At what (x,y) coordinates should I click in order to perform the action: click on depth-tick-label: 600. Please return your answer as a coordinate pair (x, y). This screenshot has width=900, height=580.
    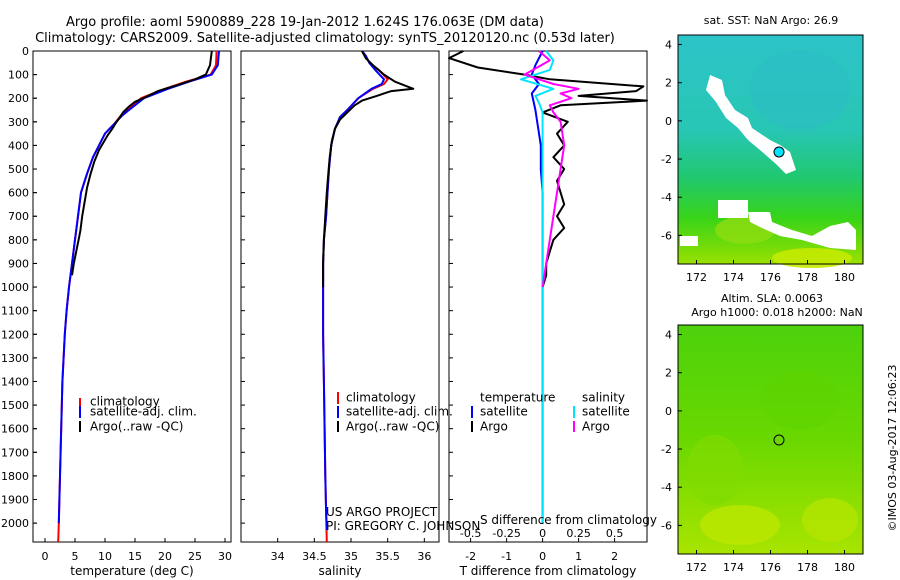
    Looking at the image, I should click on (18, 193).